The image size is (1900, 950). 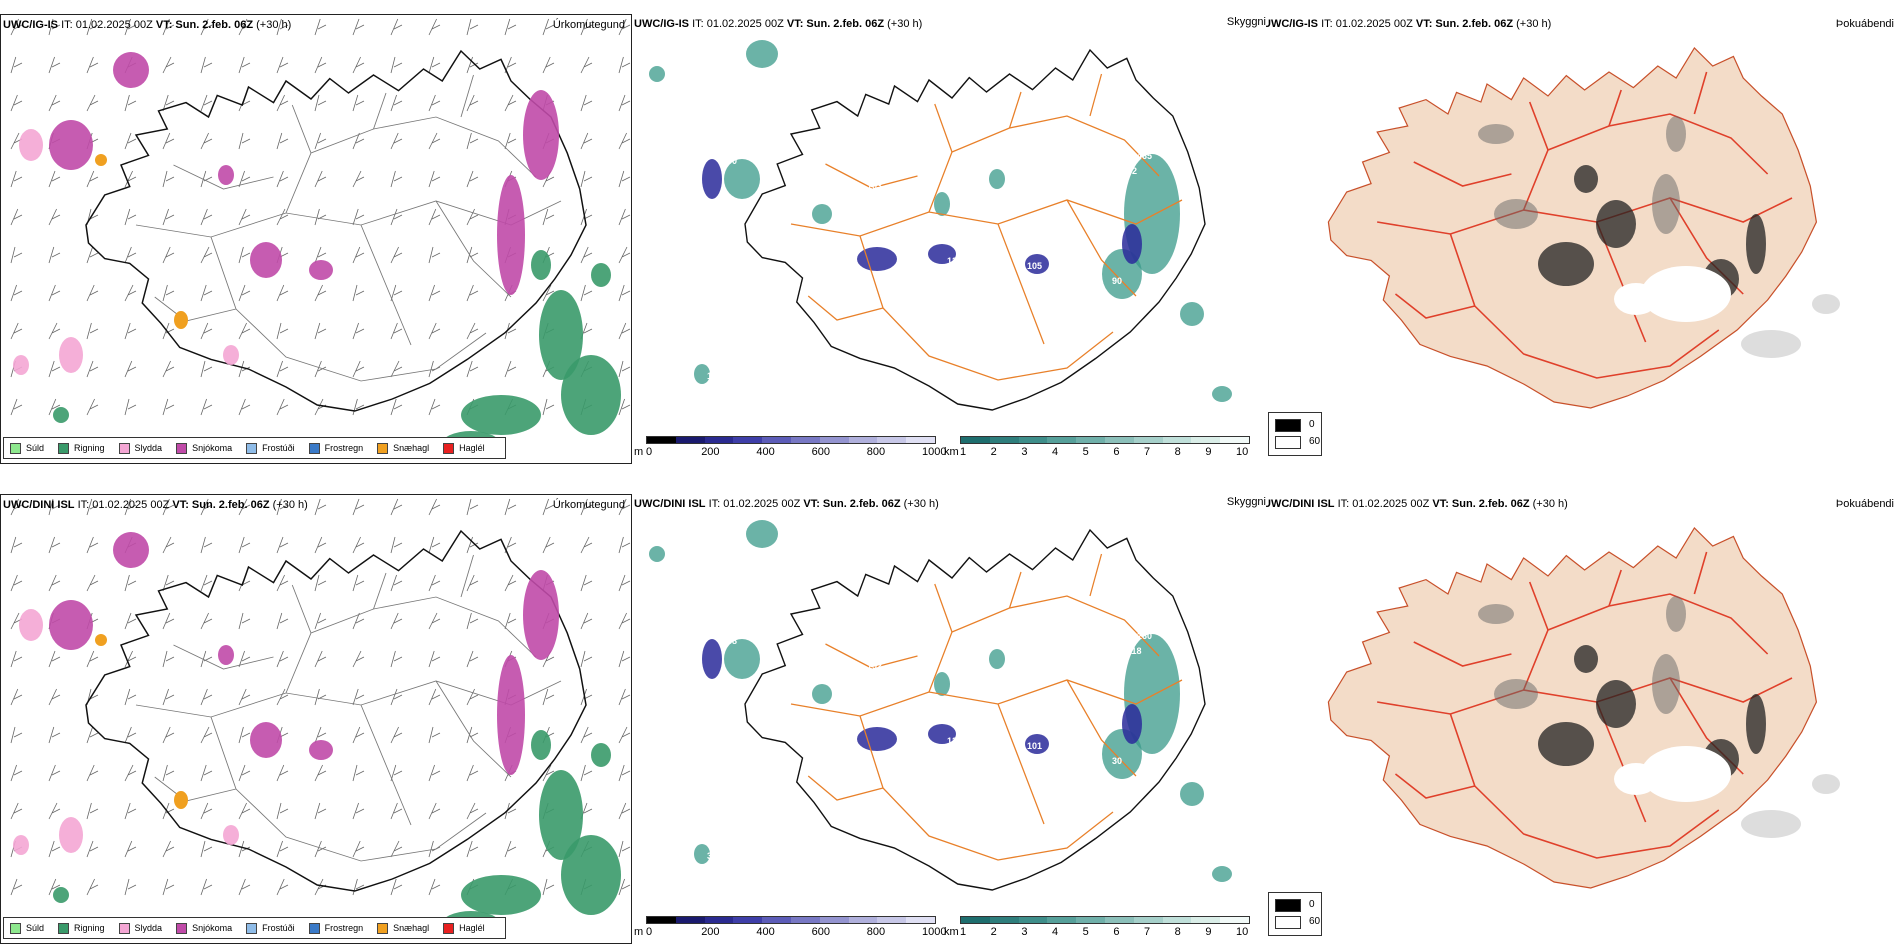 I want to click on cloud-base-label: 43, so click(x=812, y=246).